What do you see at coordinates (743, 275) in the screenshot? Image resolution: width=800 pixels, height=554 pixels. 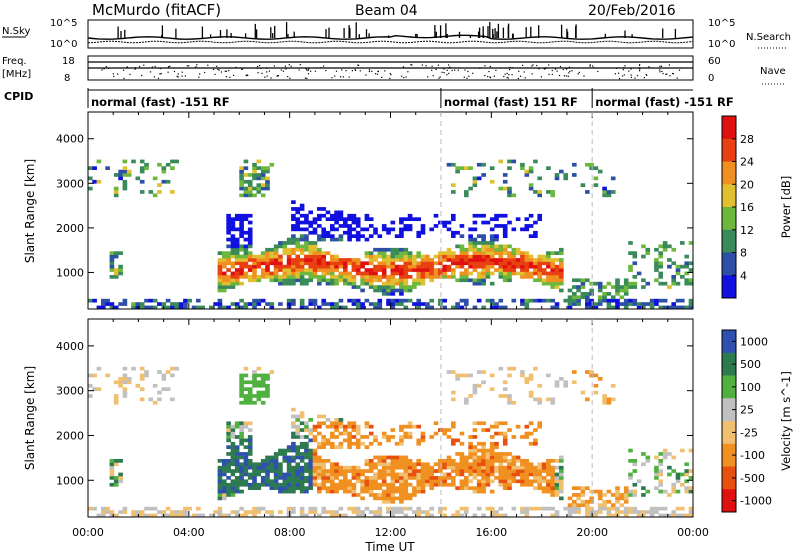 I see `colorbar-tick-label: 4` at bounding box center [743, 275].